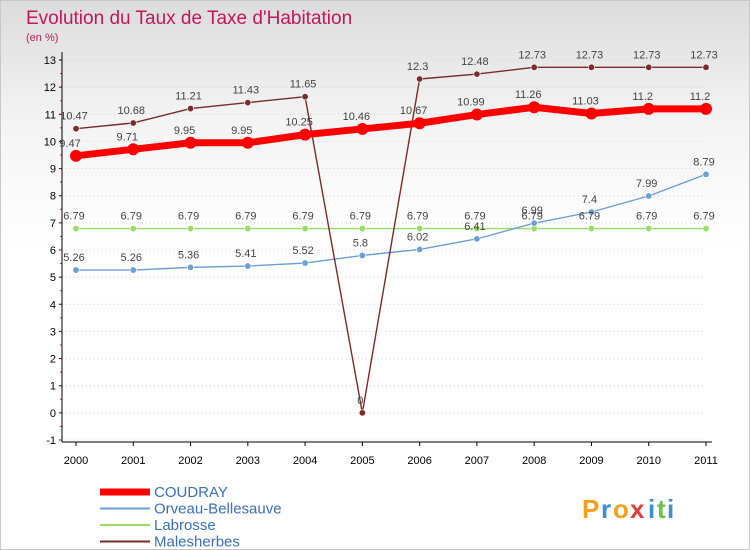 Image resolution: width=750 pixels, height=550 pixels. What do you see at coordinates (53, 278) in the screenshot?
I see `y-tick-label: 5` at bounding box center [53, 278].